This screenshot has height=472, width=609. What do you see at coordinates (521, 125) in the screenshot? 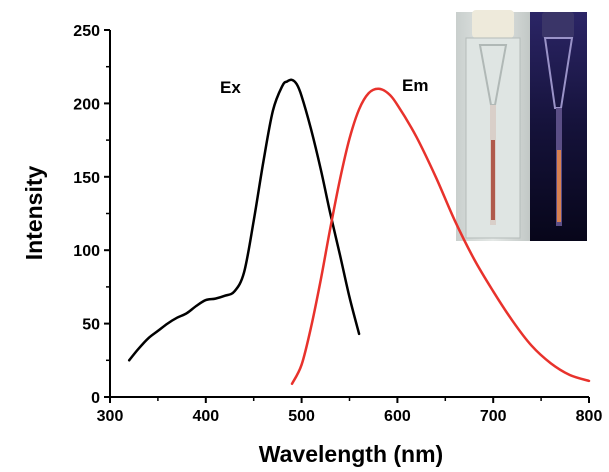
I see `cuvette-photo` at bounding box center [521, 125].